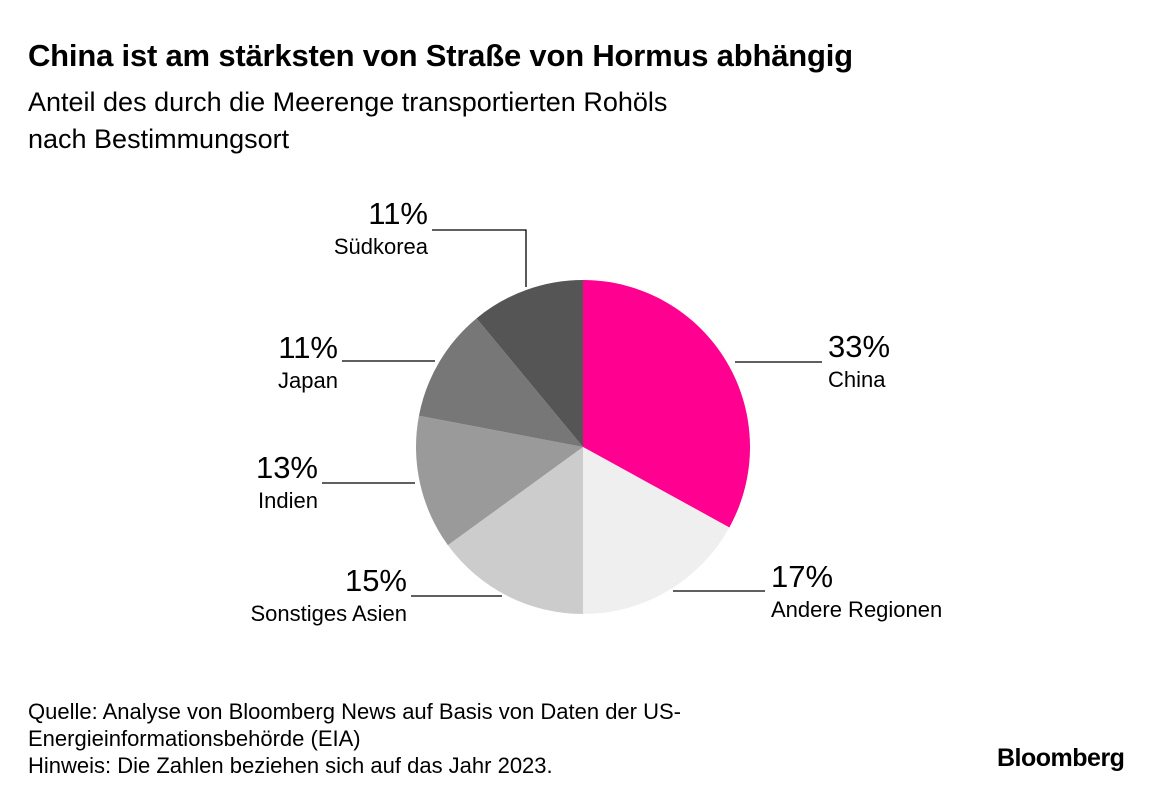 The width and height of the screenshot is (1167, 804). What do you see at coordinates (288, 500) in the screenshot?
I see `slice-name-label: Indien` at bounding box center [288, 500].